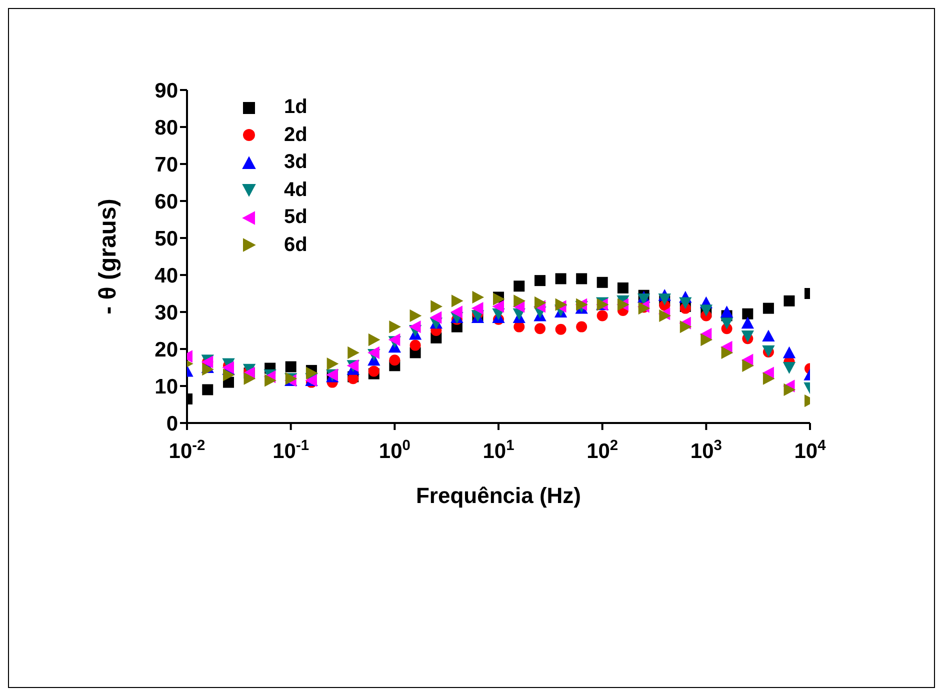  I want to click on legend-label: 3d, so click(296, 162).